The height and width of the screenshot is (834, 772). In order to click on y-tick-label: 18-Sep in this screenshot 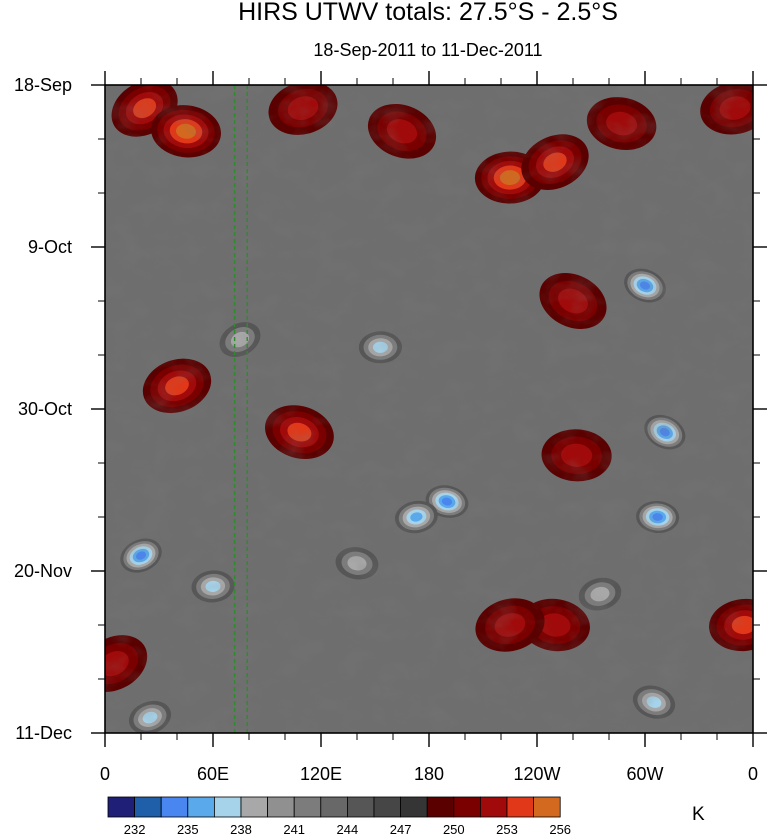, I will do `click(43, 85)`.